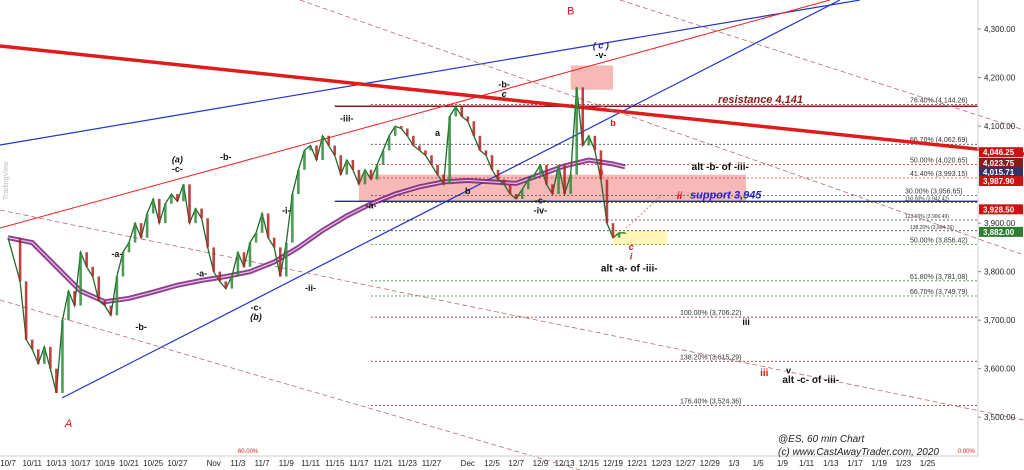 Image resolution: width=1024 pixels, height=470 pixels. I want to click on note-0: alt -b- of -iii-, so click(720, 167).